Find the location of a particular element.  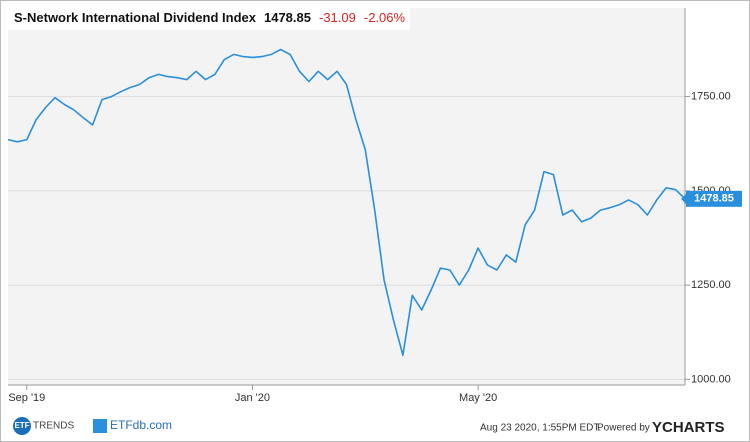

logo-icon is located at coordinates (100, 426).